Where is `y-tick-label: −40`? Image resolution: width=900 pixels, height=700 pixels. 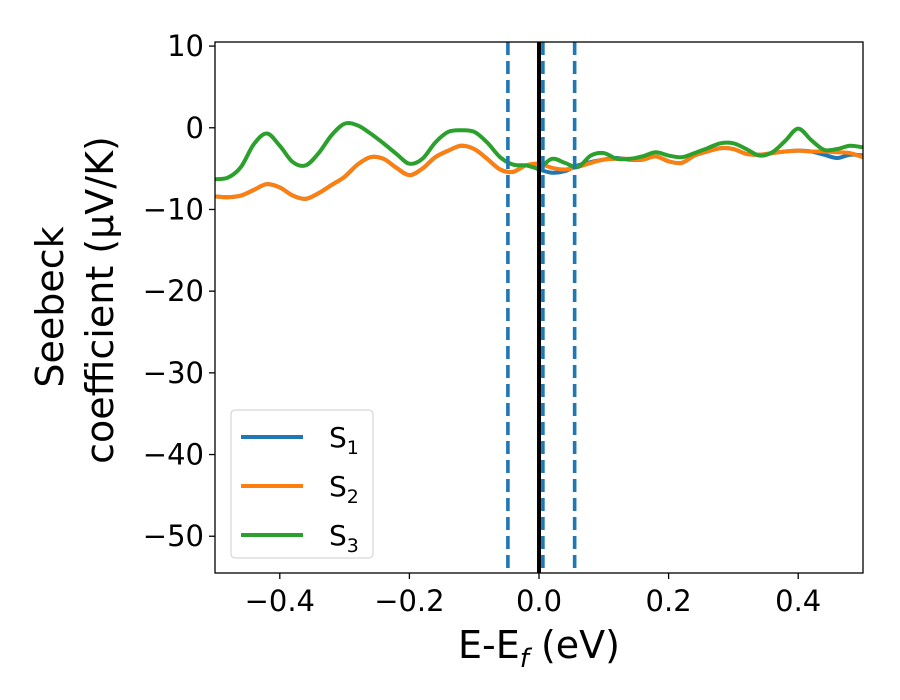 y-tick-label: −40 is located at coordinates (173, 455).